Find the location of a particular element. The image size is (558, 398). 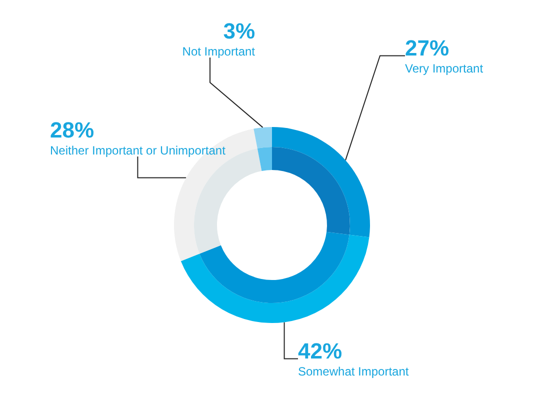

slice-label: Very Important is located at coordinates (444, 69).